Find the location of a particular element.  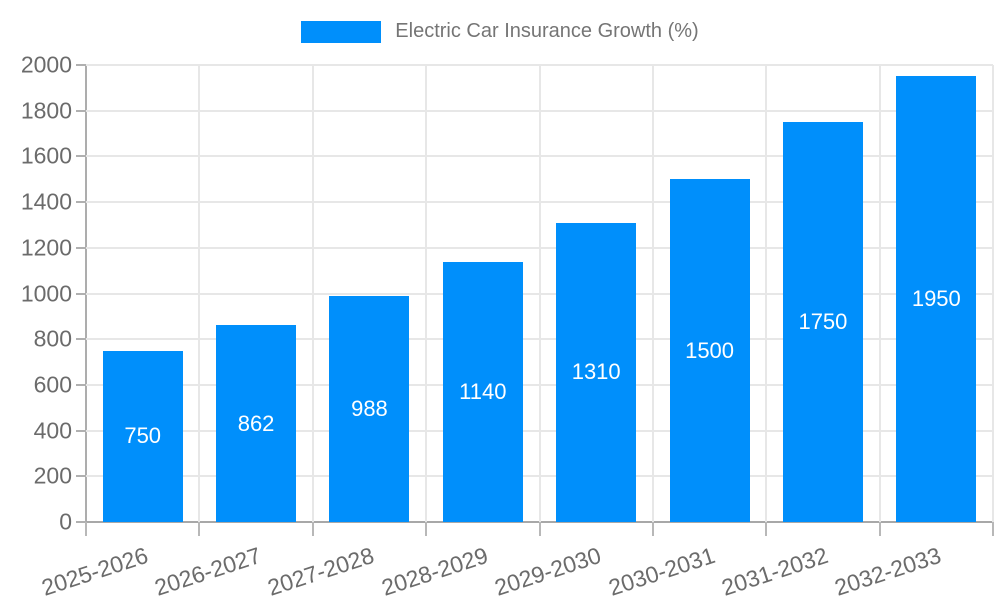

legend: Electric Car Insurance Growth (%) is located at coordinates (500, 31).